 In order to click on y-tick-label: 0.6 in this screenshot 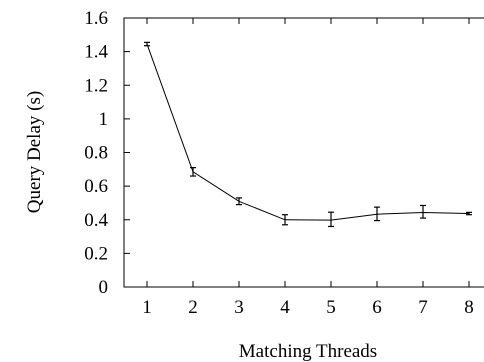, I will do `click(96, 186)`.